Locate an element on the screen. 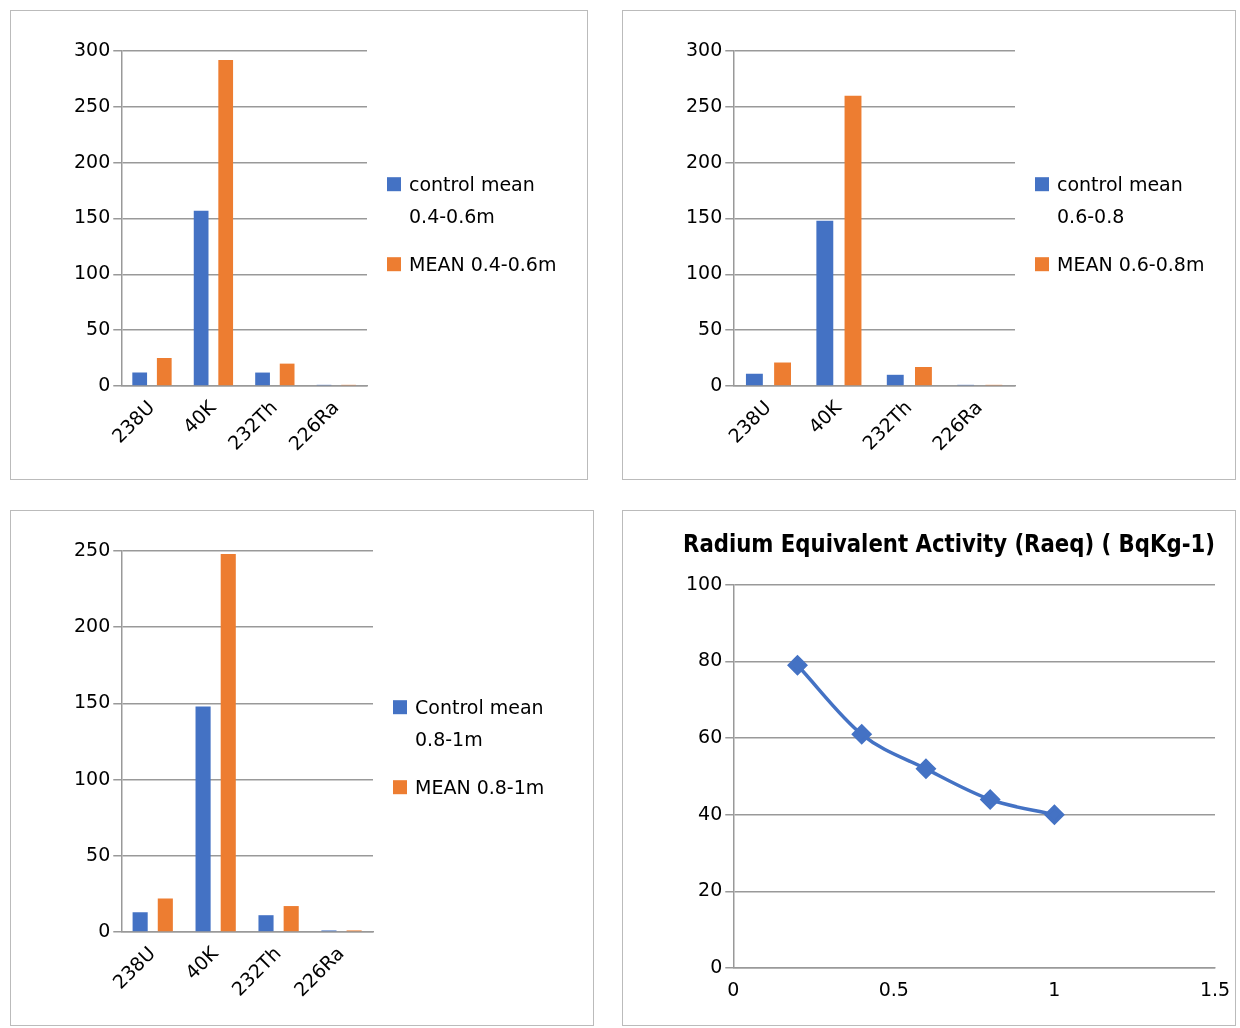  legend-label: control mean 0.4-0.6m is located at coordinates (472, 200).